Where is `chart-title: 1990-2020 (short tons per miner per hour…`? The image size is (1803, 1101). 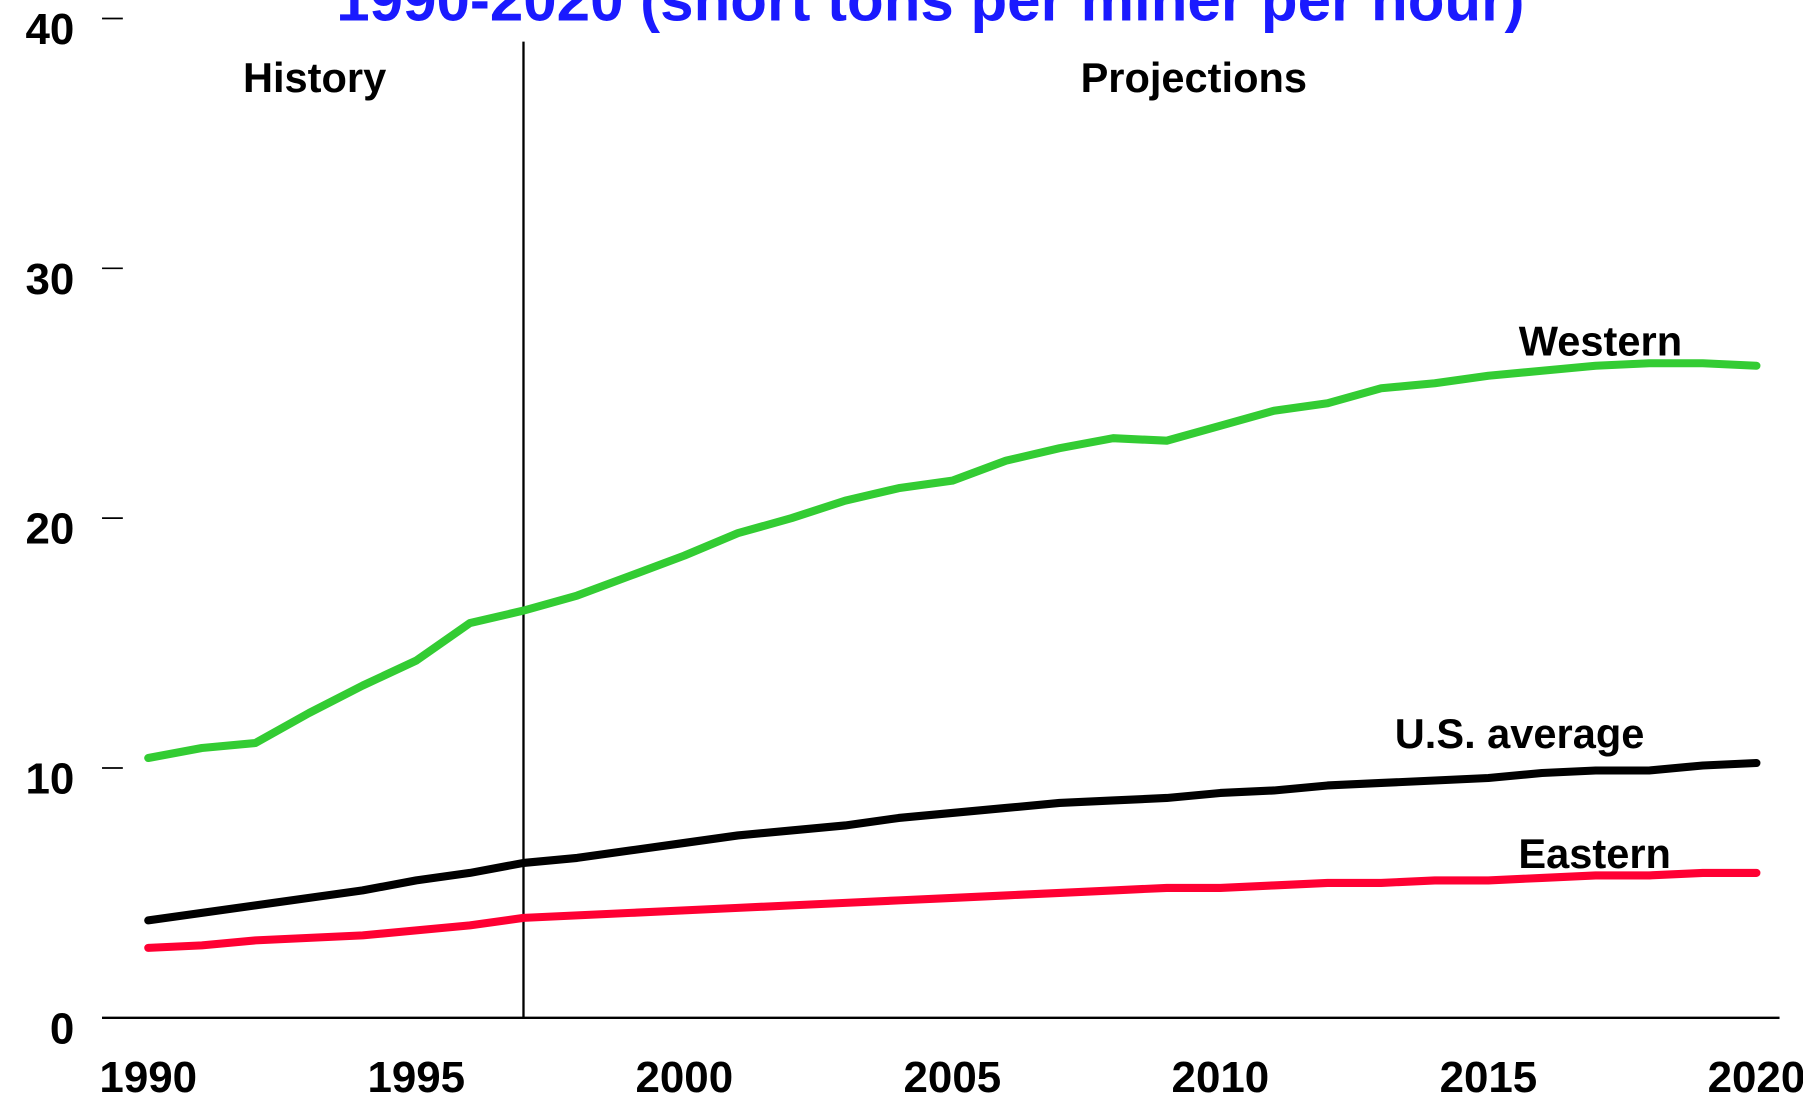 chart-title: 1990-2020 (short tons per miner per hour… is located at coordinates (930, 16).